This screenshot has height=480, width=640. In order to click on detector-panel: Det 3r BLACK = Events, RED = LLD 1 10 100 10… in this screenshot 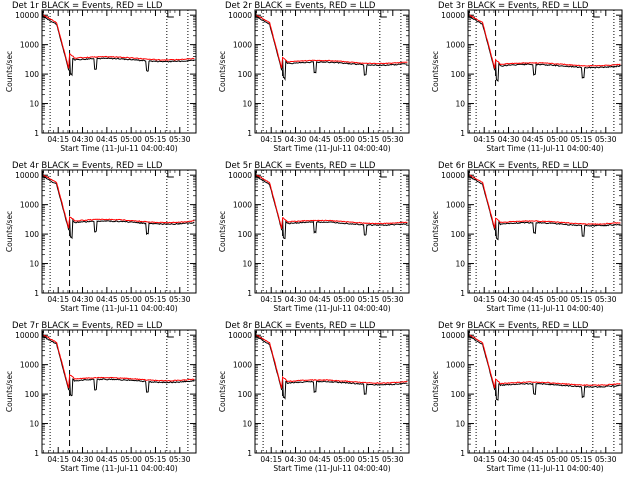, I will do `click(532, 80)`.